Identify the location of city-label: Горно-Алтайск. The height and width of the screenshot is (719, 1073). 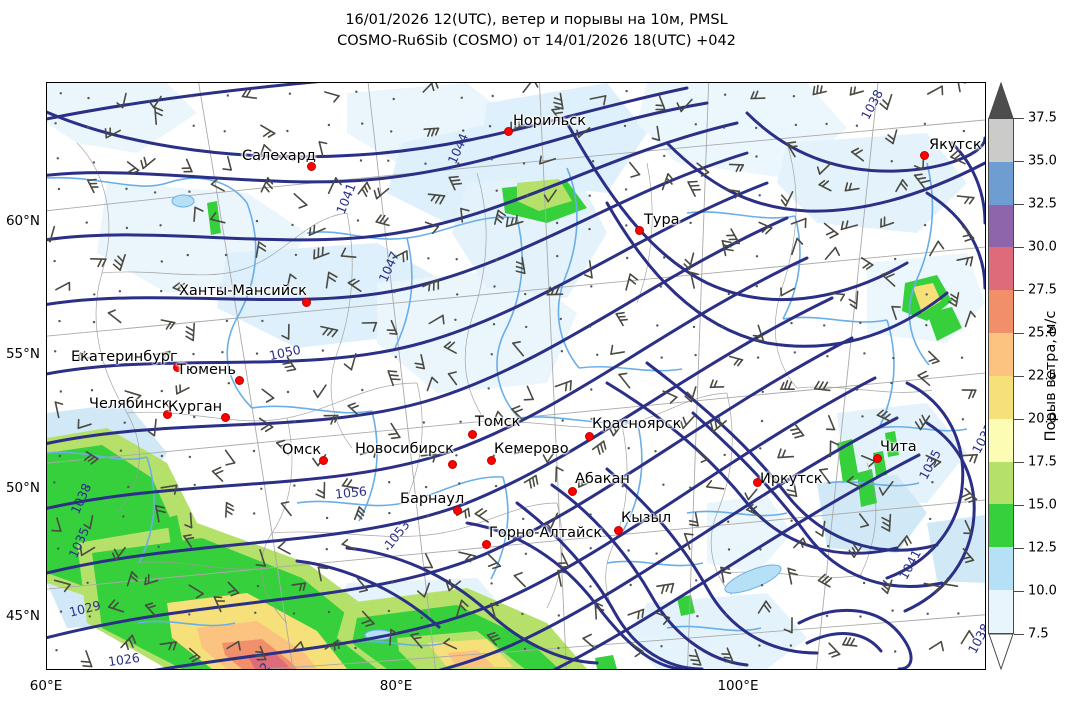
(546, 533).